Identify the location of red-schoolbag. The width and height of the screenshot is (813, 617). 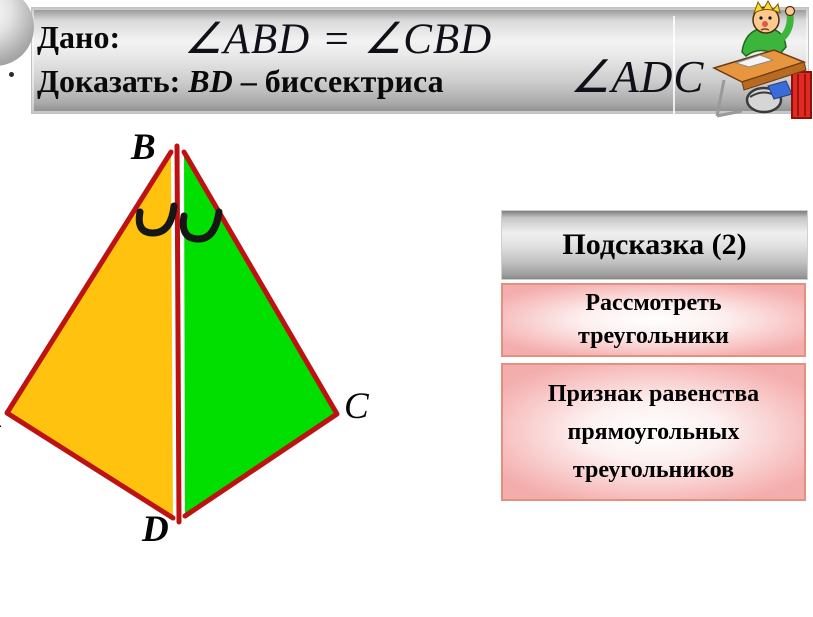
(801, 95).